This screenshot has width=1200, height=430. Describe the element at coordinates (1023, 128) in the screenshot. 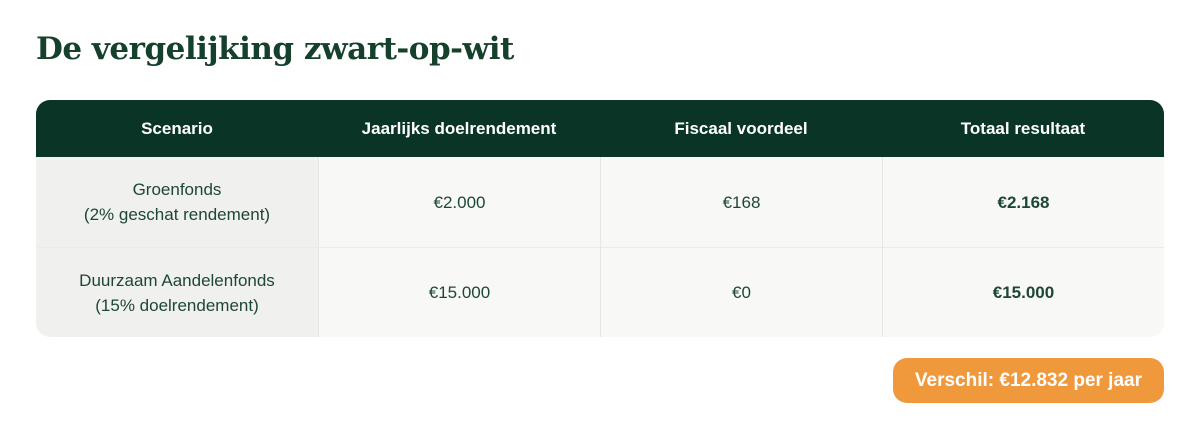

I see `column-header-totaal-resultaat: Totaal resultaat` at that location.